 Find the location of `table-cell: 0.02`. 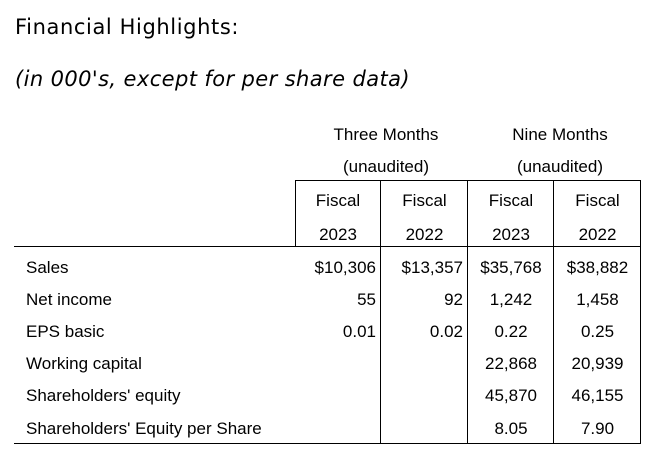

table-cell: 0.02 is located at coordinates (446, 331).